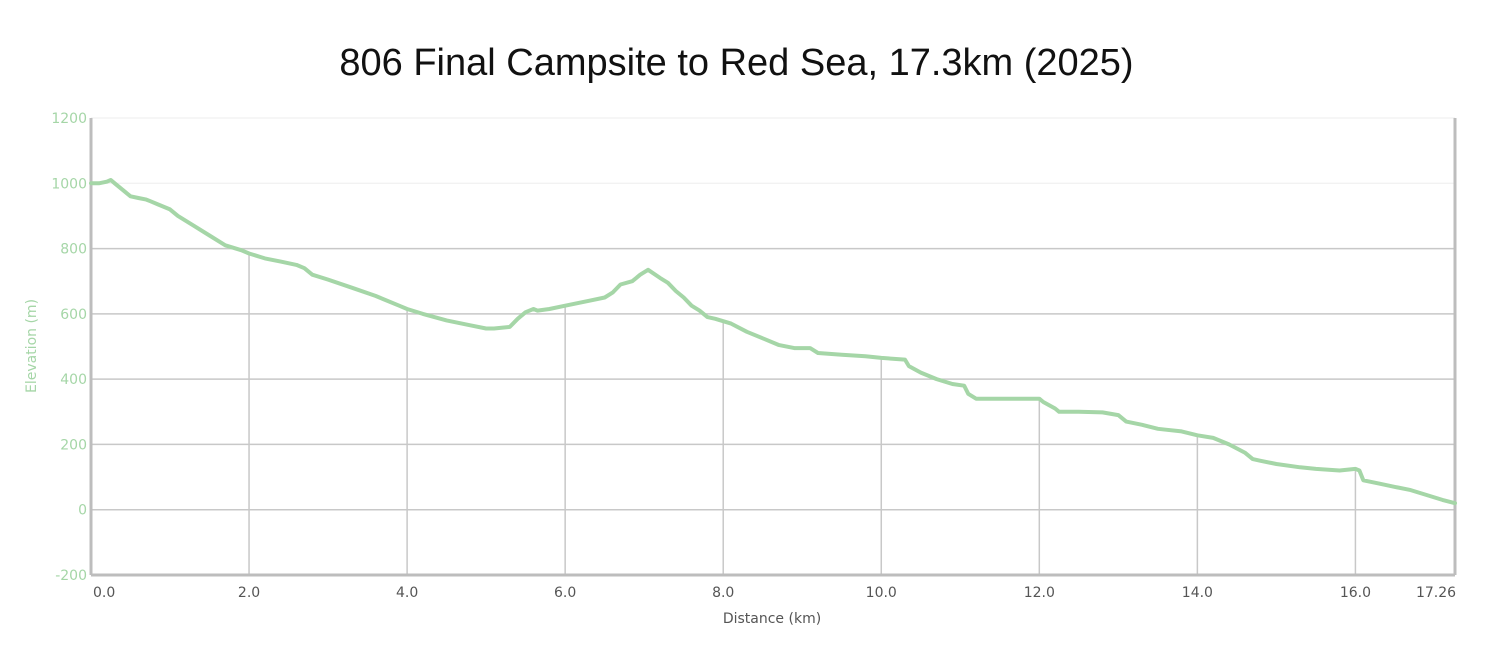 The image size is (1500, 650). Describe the element at coordinates (73, 315) in the screenshot. I see `y-tick-label: 600` at that location.